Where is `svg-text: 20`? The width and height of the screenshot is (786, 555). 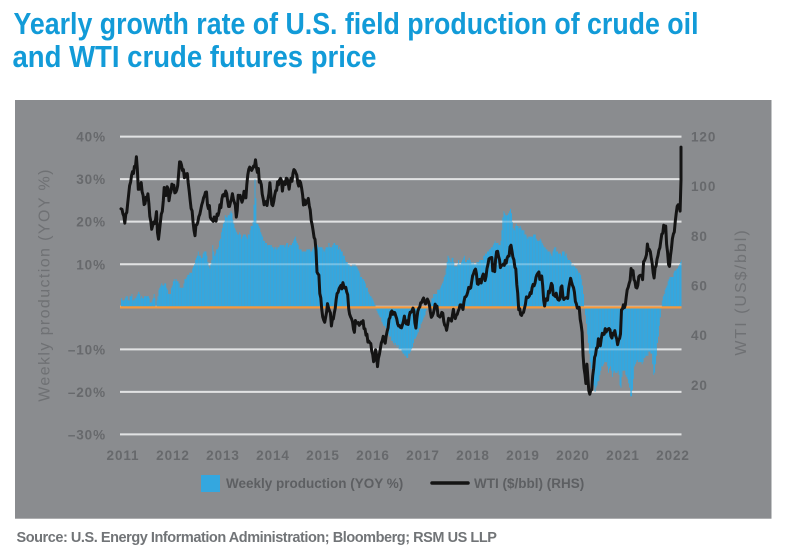 svg-text: 20 is located at coordinates (699, 385).